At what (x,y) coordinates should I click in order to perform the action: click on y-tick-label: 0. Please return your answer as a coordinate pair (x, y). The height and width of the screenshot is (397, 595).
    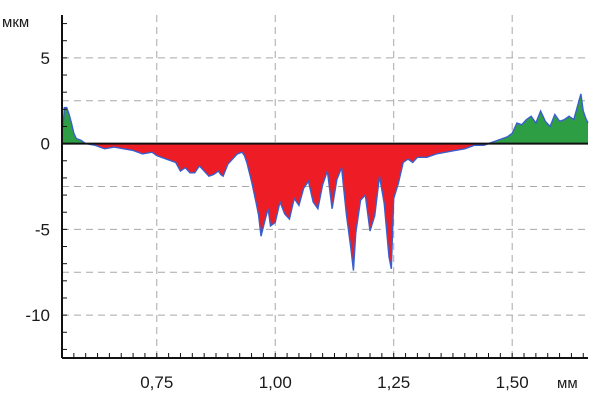
    Looking at the image, I should click on (45, 144).